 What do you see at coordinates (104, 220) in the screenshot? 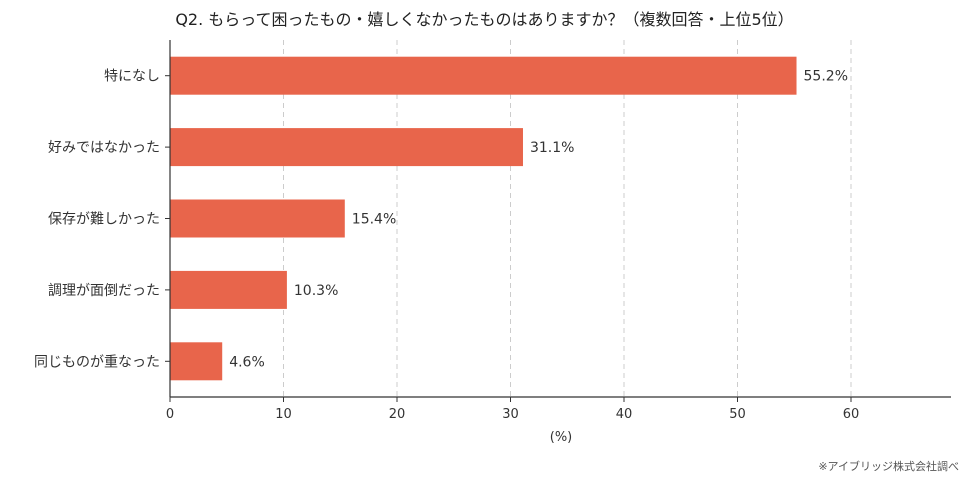
I see `category-label: 保存が難しかった` at bounding box center [104, 220].